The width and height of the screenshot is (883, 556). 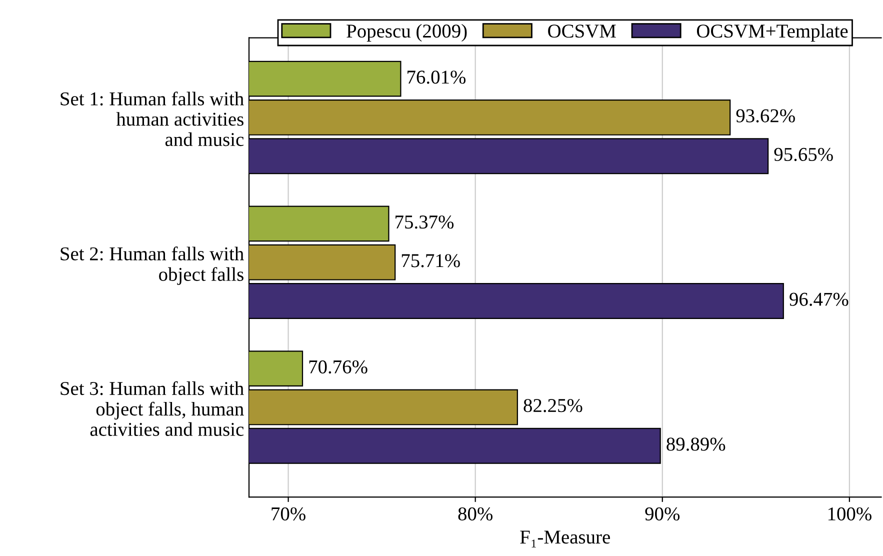 I want to click on data-label: 89.89%, so click(x=696, y=444).